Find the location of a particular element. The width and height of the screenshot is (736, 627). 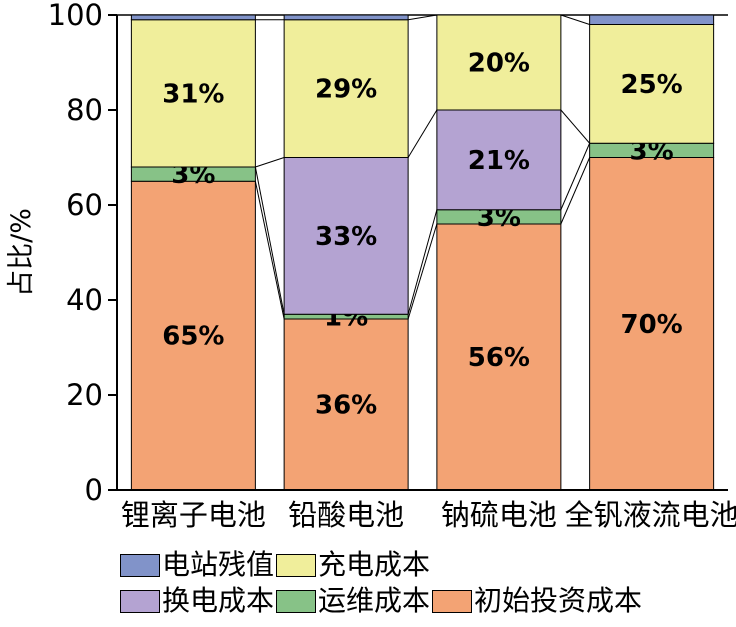

y-tick-label: 100 is located at coordinates (75, 16).